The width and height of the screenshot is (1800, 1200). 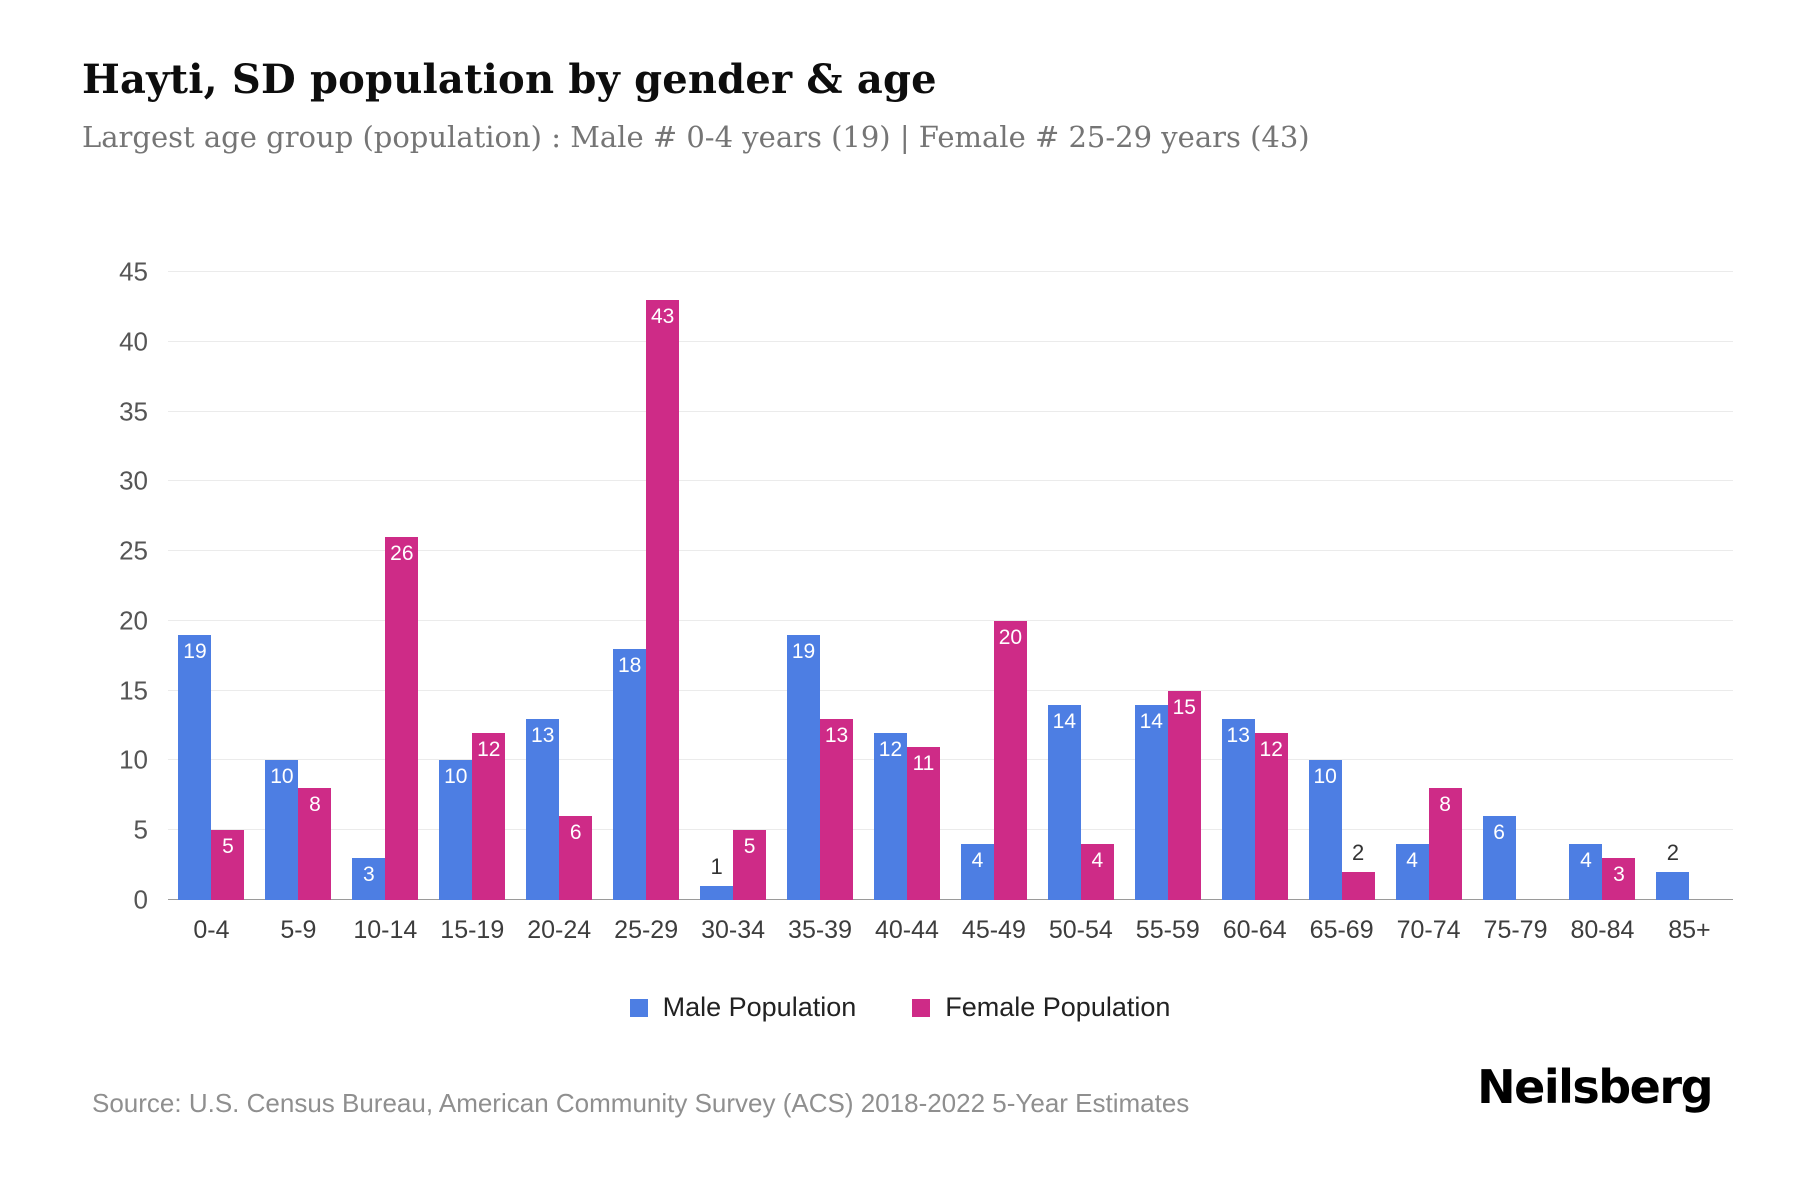 What do you see at coordinates (369, 875) in the screenshot?
I see `bar-value-label: 3` at bounding box center [369, 875].